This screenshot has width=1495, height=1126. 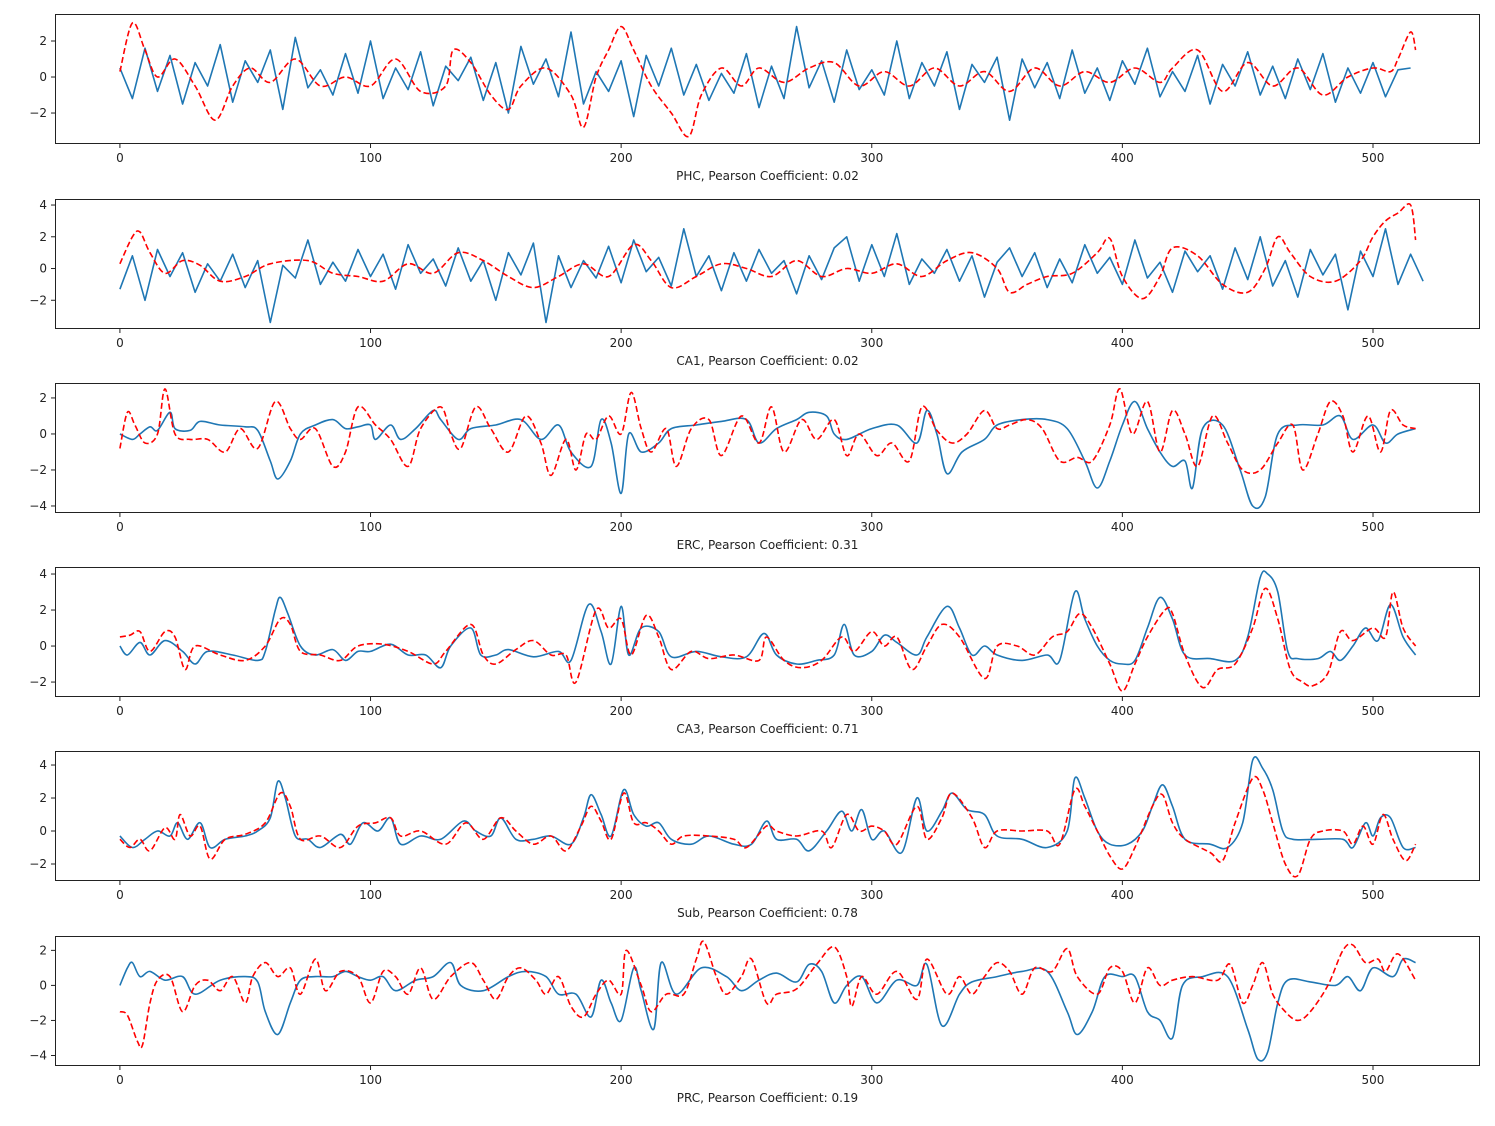 I want to click on subplot-title: PRC, Pearson Coefficient: 0.19, so click(x=767, y=1098).